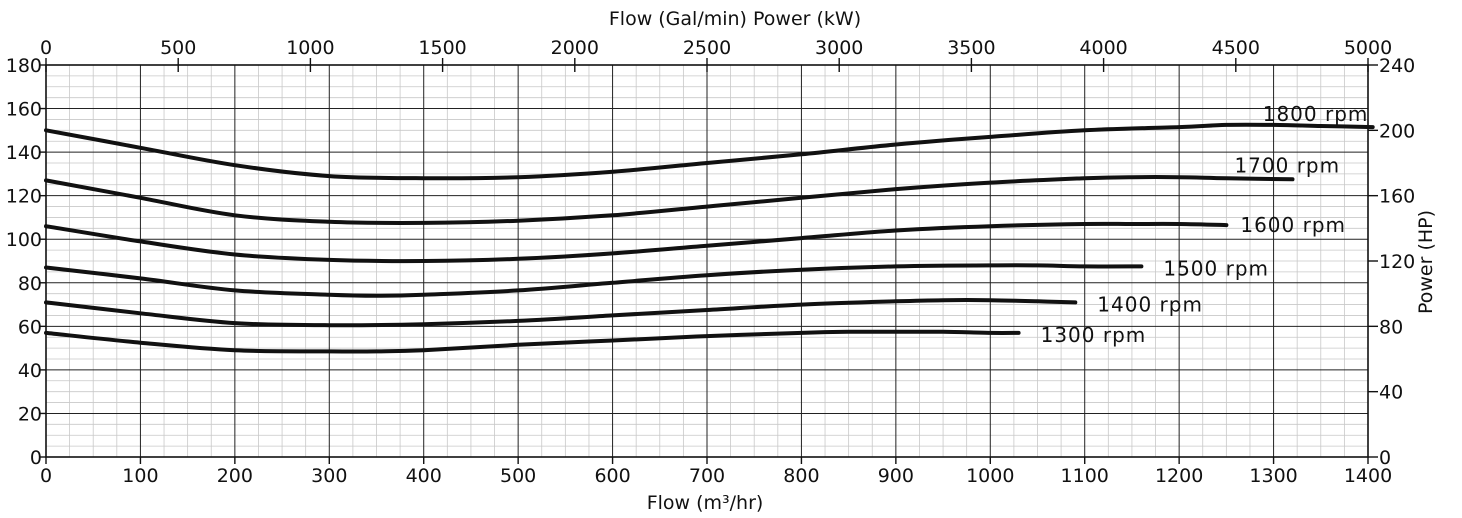 Image resolution: width=1462 pixels, height=518 pixels. Describe the element at coordinates (518, 476) in the screenshot. I see `bottom-tick-label: 500` at that location.